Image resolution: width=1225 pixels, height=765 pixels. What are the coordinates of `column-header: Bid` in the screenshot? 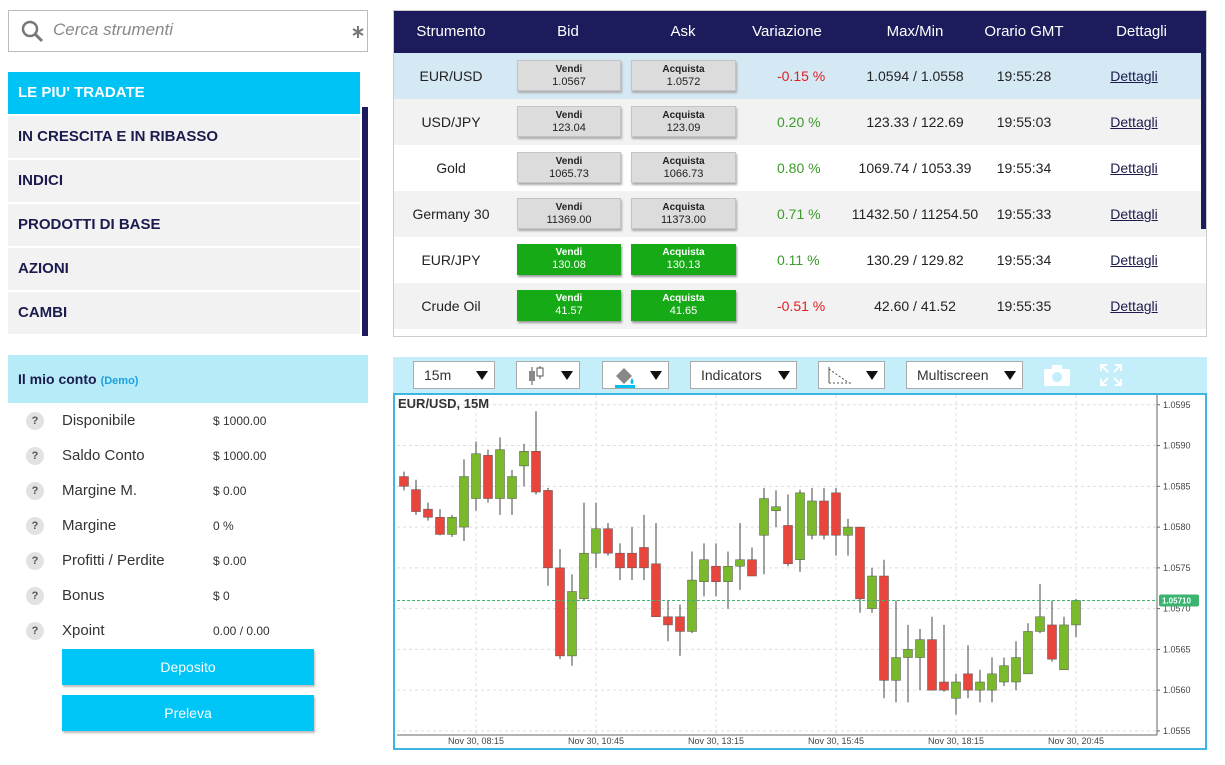 It's located at (568, 31).